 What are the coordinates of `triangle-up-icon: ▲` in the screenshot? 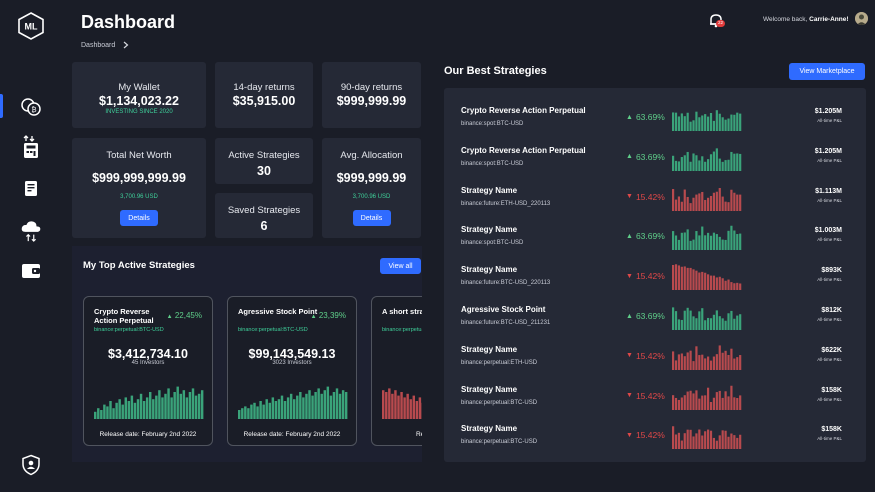 It's located at (629, 316).